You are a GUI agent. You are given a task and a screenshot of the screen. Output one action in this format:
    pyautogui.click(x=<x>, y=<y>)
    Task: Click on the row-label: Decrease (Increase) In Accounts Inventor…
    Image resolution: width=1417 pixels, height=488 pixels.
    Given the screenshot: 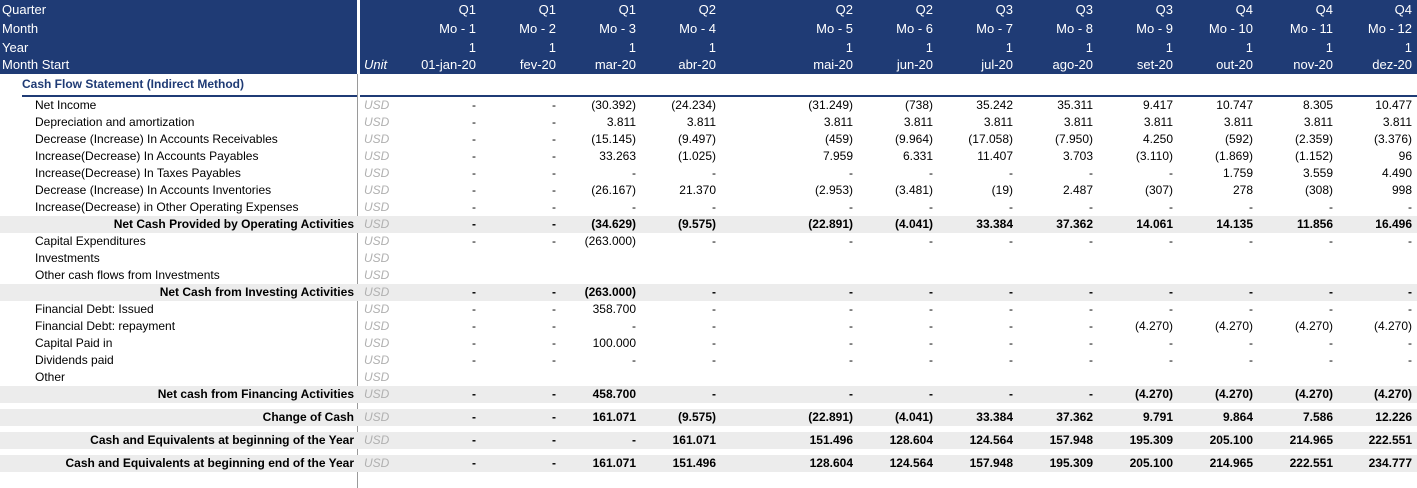 What is the action you would take?
    pyautogui.click(x=153, y=190)
    